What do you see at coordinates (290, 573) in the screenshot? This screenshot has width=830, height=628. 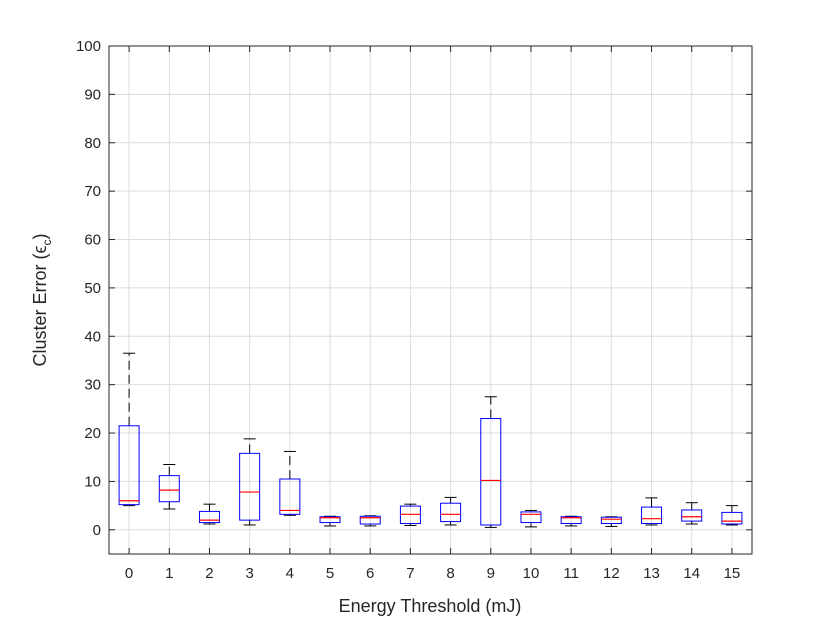 I see `x-tick-label: 4` at bounding box center [290, 573].